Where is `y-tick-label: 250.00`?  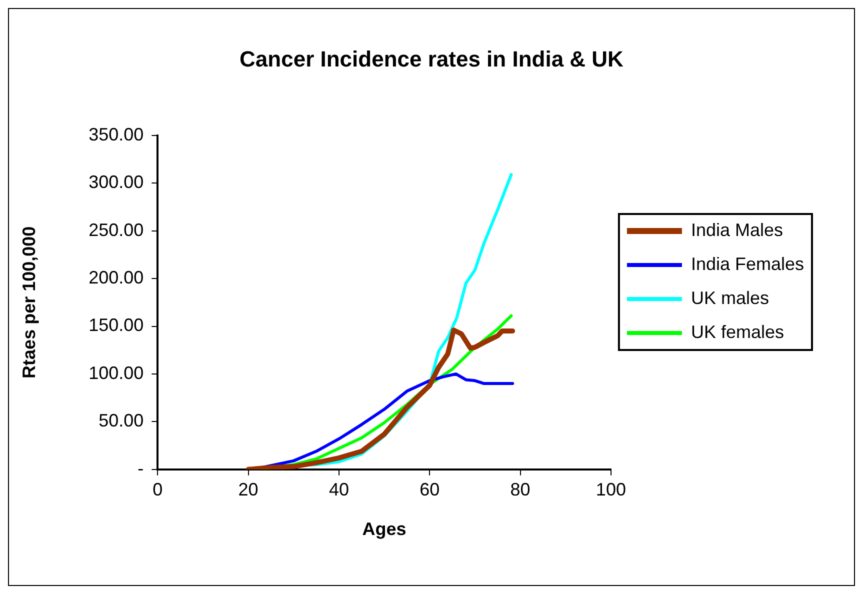 y-tick-label: 250.00 is located at coordinates (116, 230).